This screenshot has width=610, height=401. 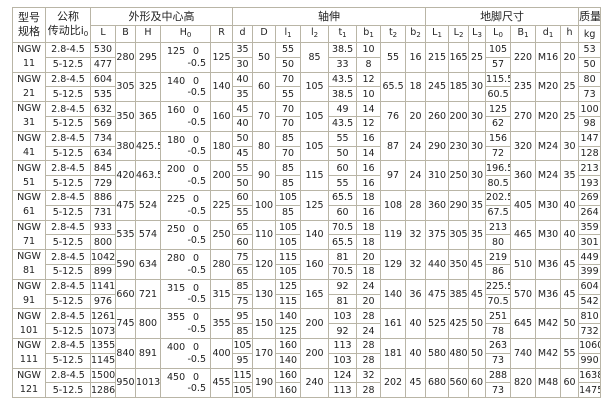 I want to click on H-cell: 365, so click(x=148, y=116).